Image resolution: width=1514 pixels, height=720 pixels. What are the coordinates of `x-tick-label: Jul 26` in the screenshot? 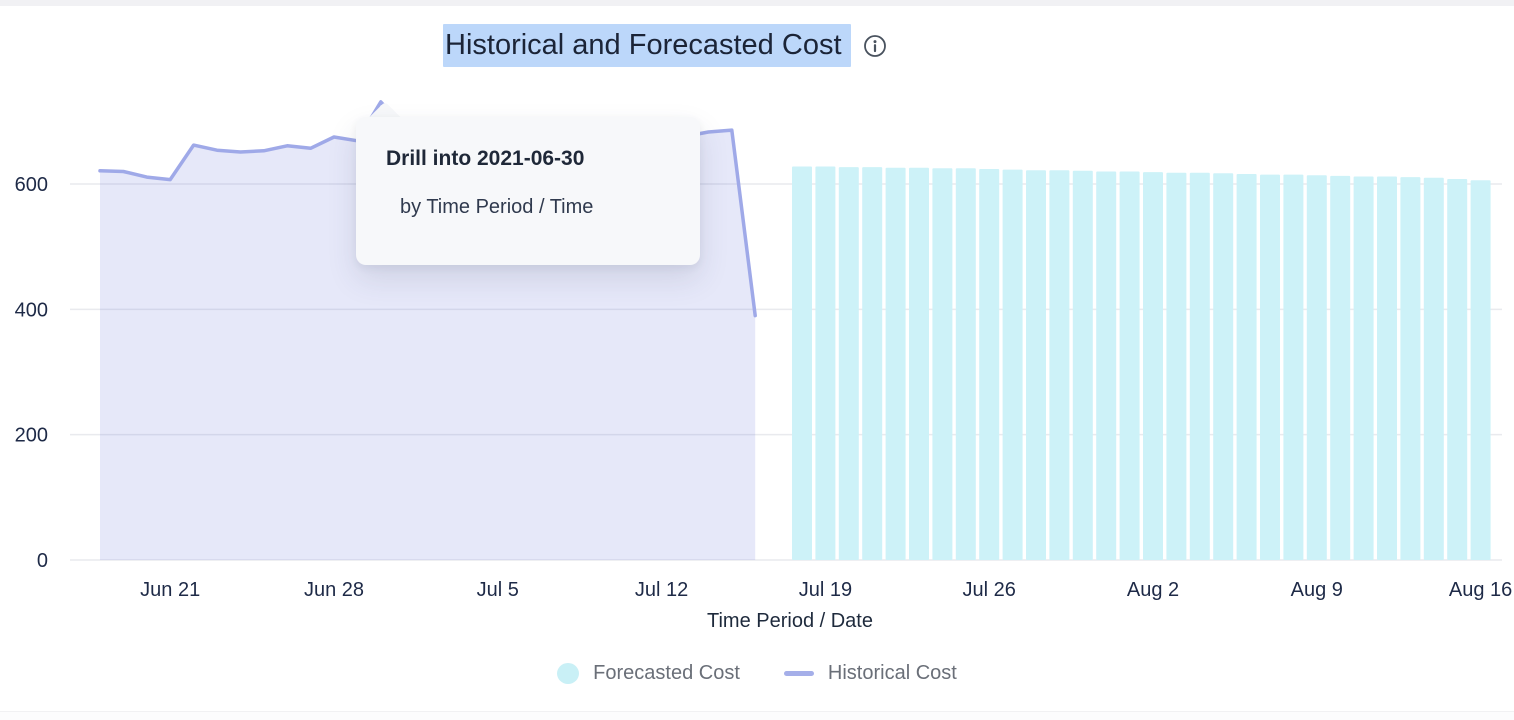 It's located at (989, 590).